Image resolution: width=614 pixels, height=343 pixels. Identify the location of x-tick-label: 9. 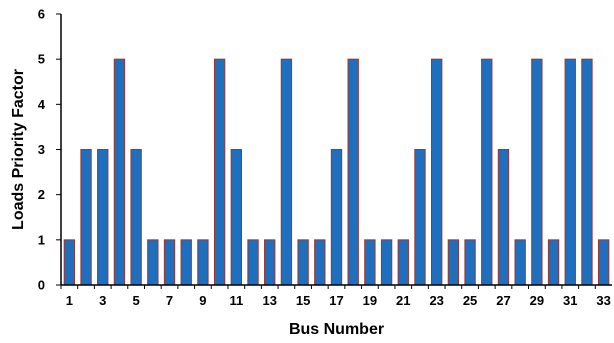
(202, 300).